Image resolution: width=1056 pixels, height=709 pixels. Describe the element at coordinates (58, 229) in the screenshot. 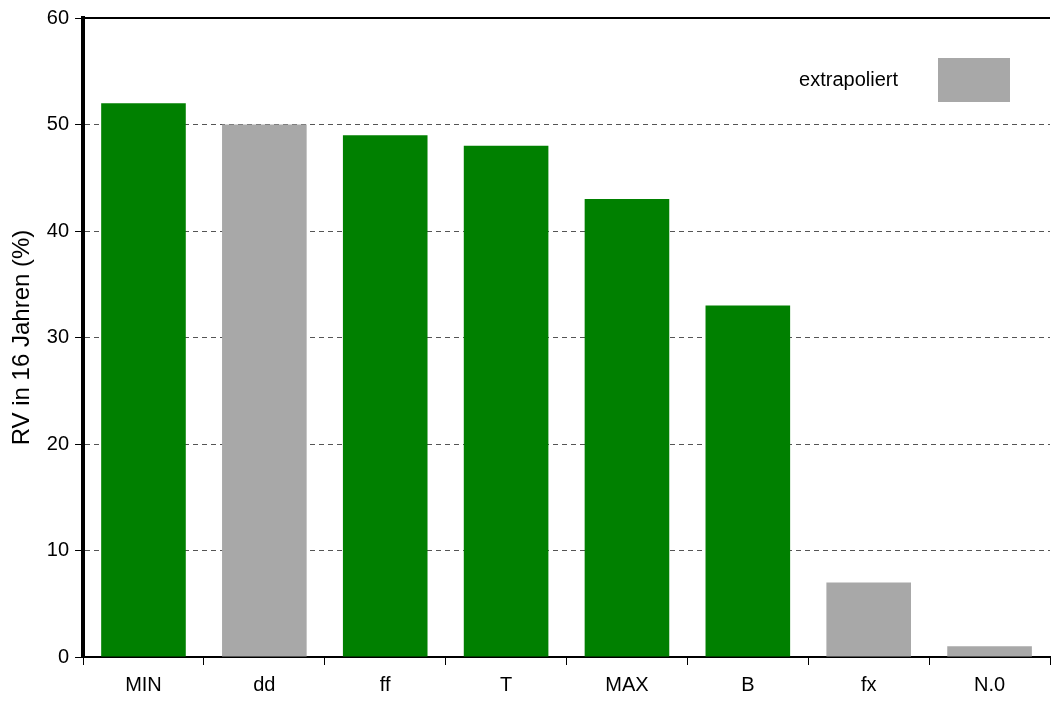

I see `y-tick-label: 40` at that location.